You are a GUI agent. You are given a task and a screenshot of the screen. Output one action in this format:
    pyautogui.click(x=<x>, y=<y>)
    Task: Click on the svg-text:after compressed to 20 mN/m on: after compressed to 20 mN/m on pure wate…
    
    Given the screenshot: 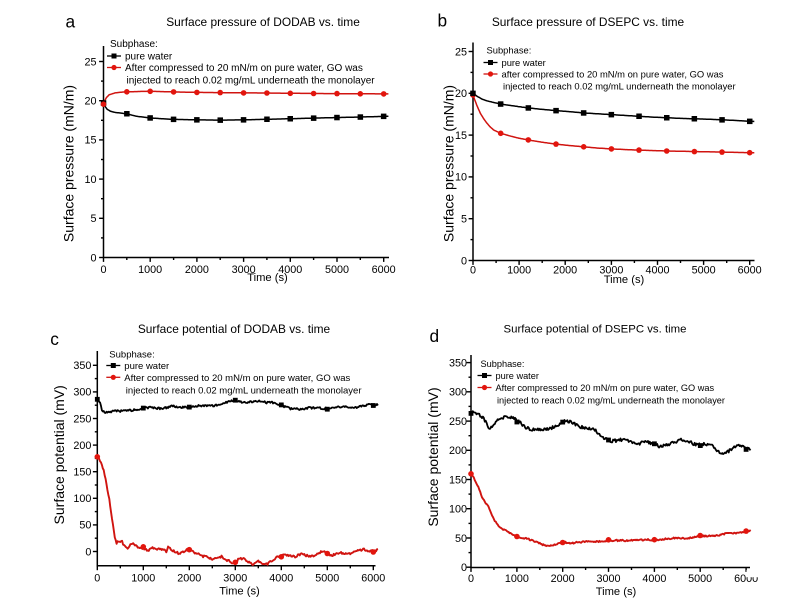 What is the action you would take?
    pyautogui.click(x=613, y=74)
    